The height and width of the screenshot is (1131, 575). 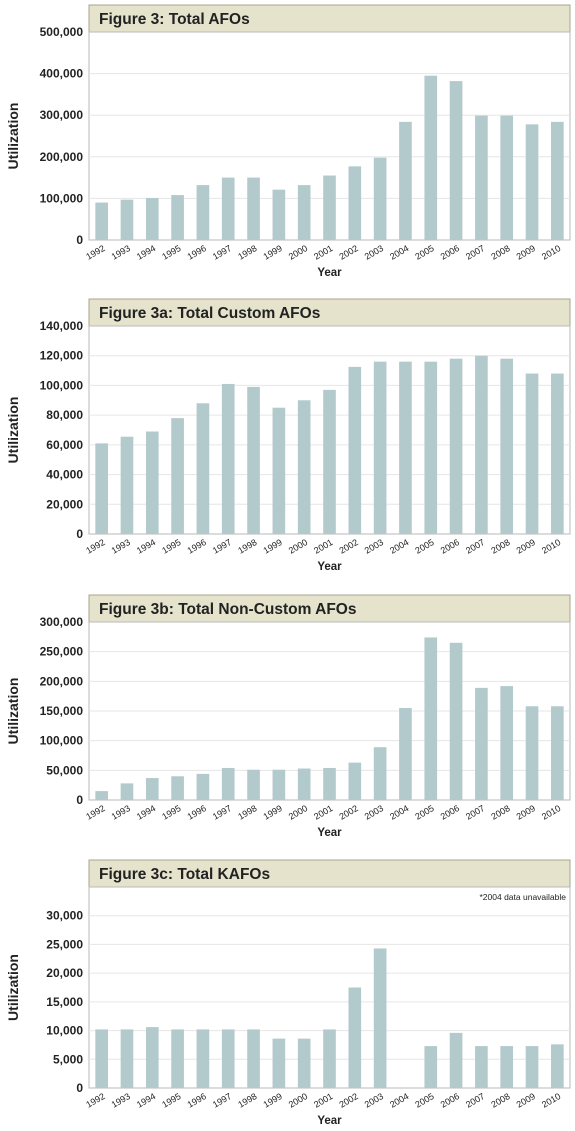 I want to click on y-tick-label: 15,000, so click(x=64, y=1002).